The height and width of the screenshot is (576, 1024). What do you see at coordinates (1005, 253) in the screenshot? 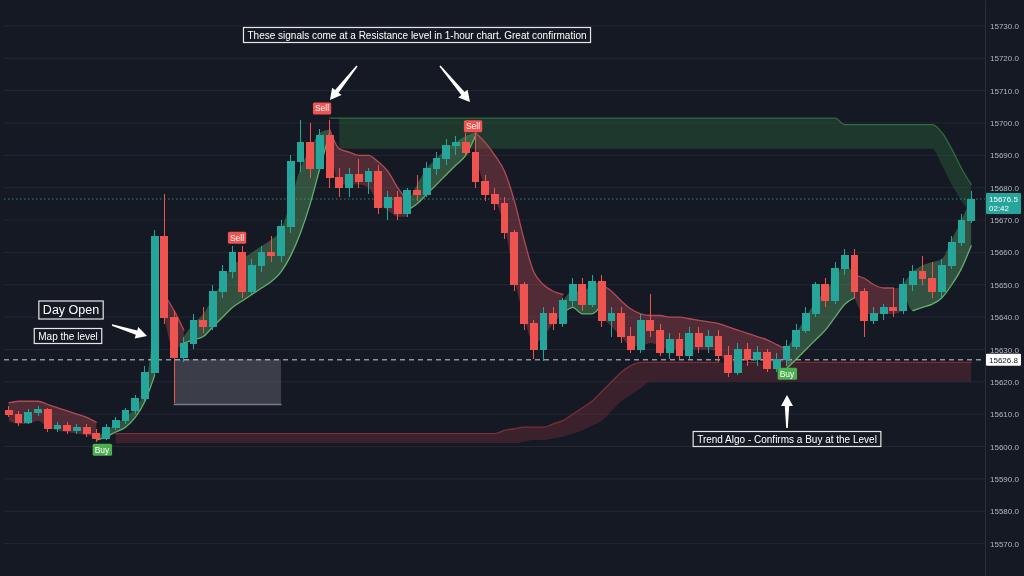
I see `y-tick-label: 15660.0` at bounding box center [1005, 253].